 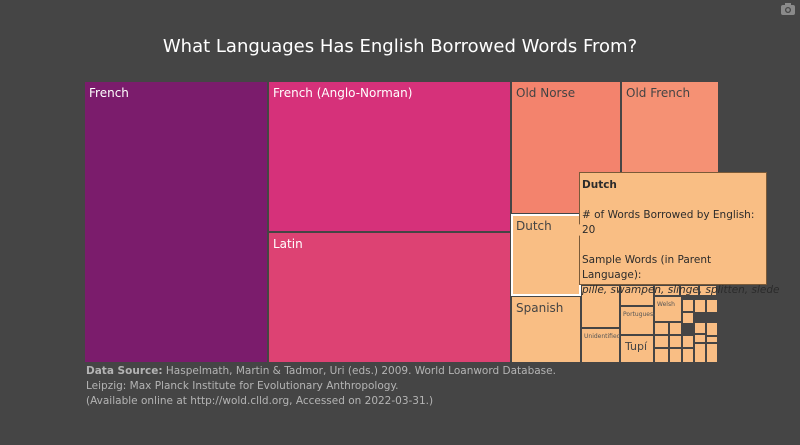 What do you see at coordinates (640, 314) in the screenshot?
I see `tile-label-portuguese: Portuguese` at bounding box center [640, 314].